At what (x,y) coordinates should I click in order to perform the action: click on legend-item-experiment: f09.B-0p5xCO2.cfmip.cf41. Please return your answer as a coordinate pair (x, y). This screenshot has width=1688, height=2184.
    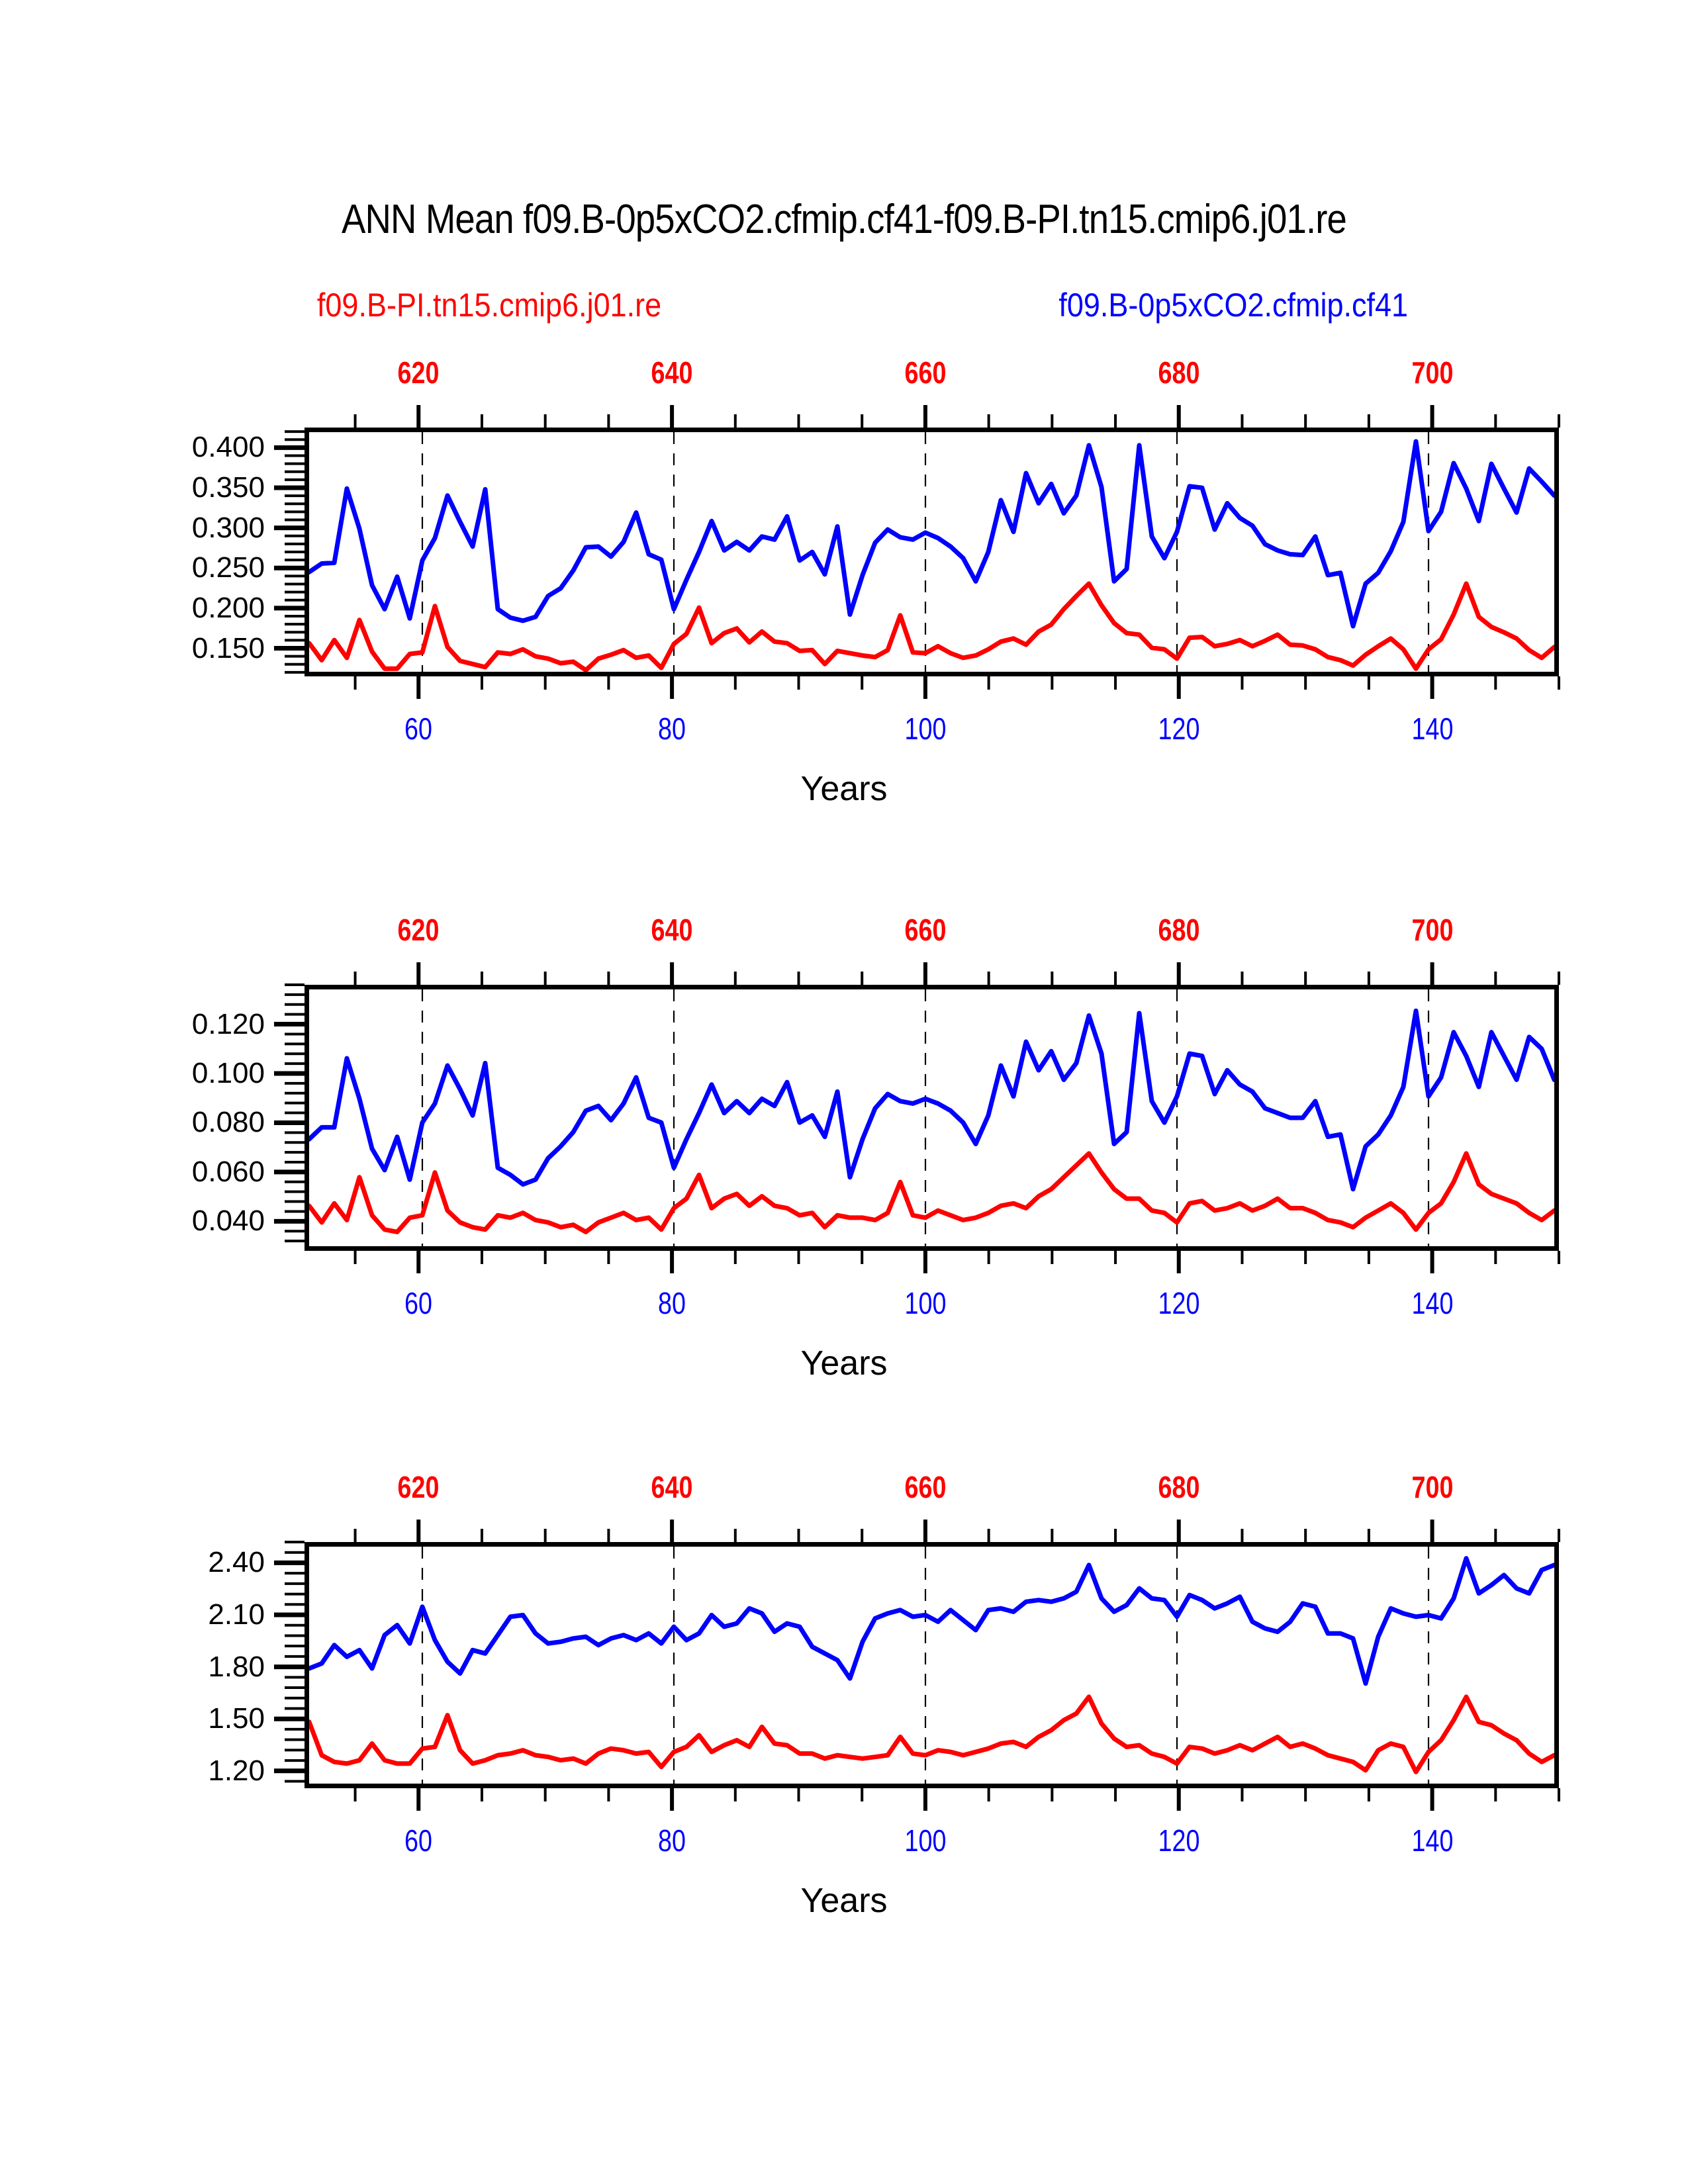
    Looking at the image, I should click on (1233, 305).